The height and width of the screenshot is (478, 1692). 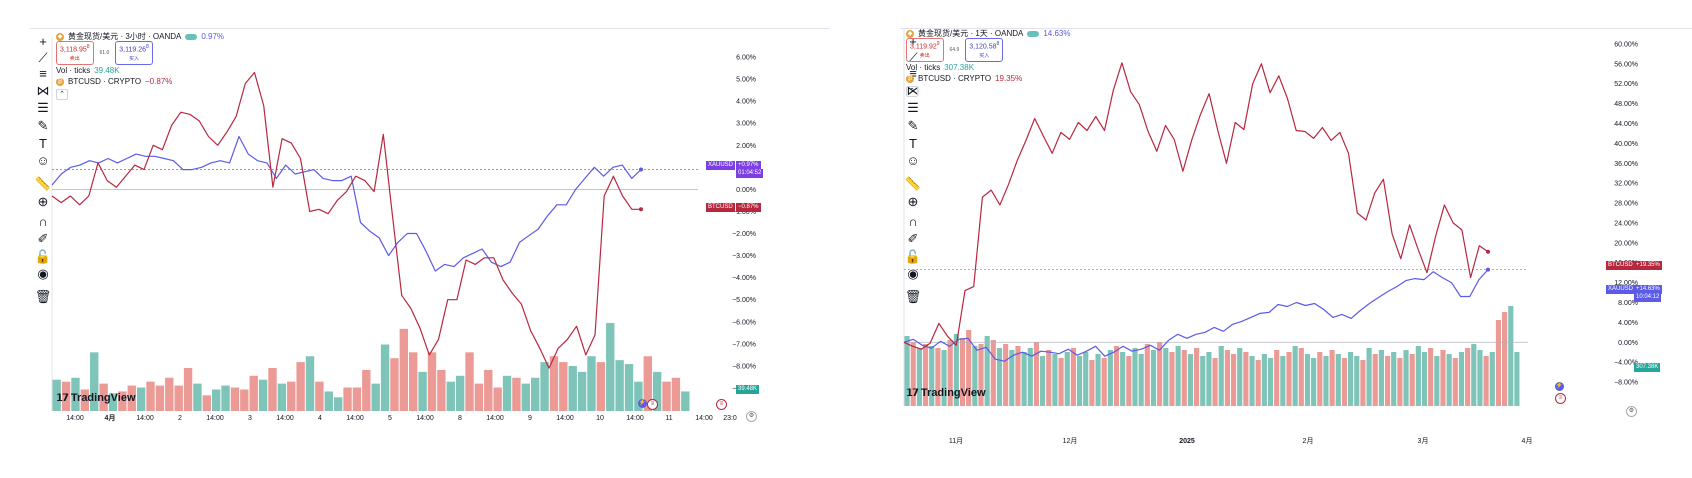 What do you see at coordinates (134, 53) in the screenshot?
I see `buy-button: 3,119.268 买入` at bounding box center [134, 53].